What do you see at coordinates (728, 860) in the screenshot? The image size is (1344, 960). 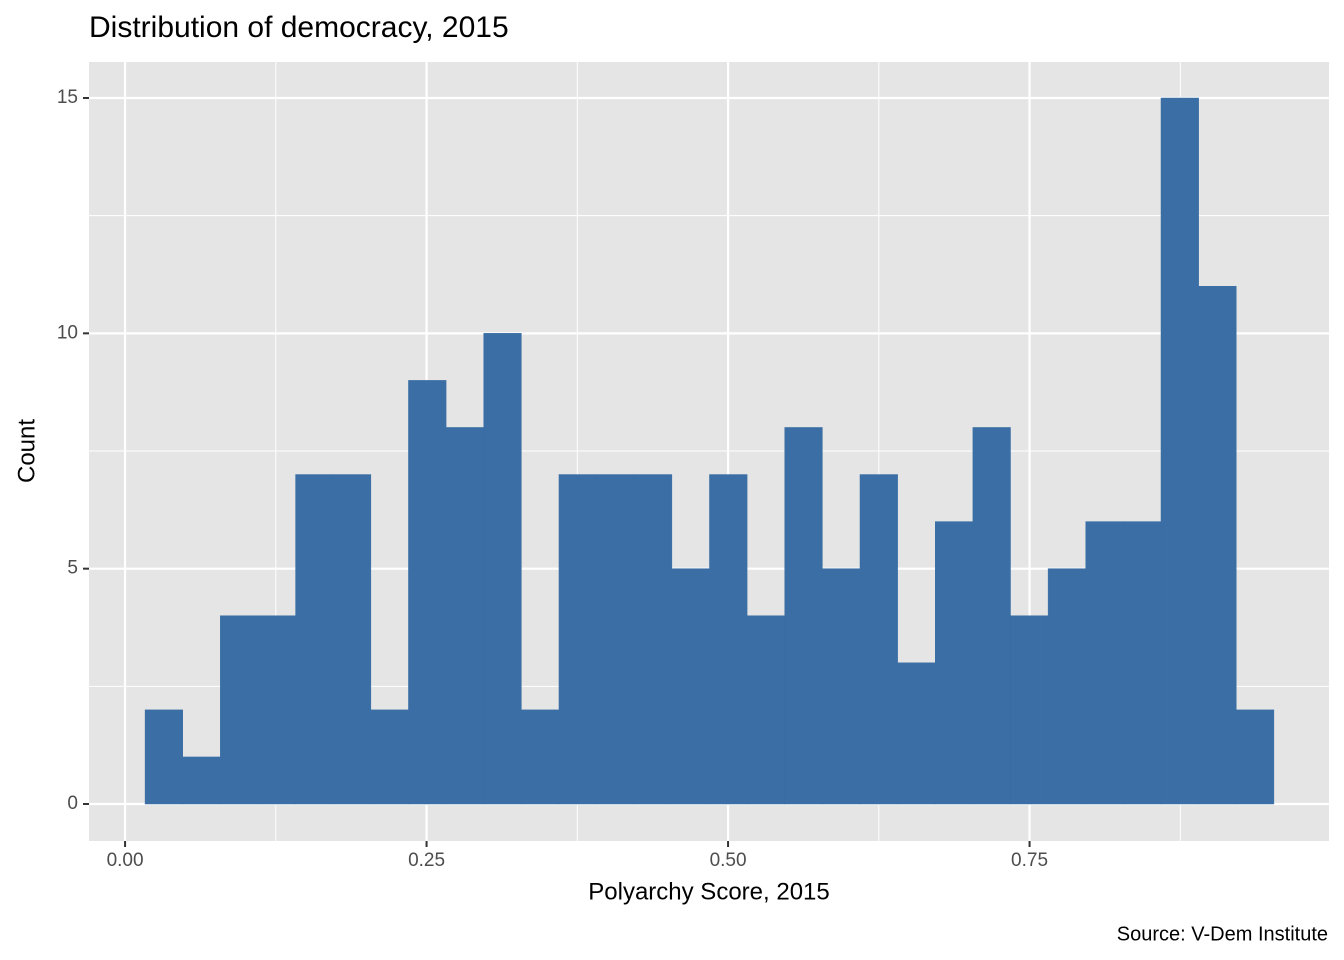 I see `x-tick-label: 0.50` at bounding box center [728, 860].